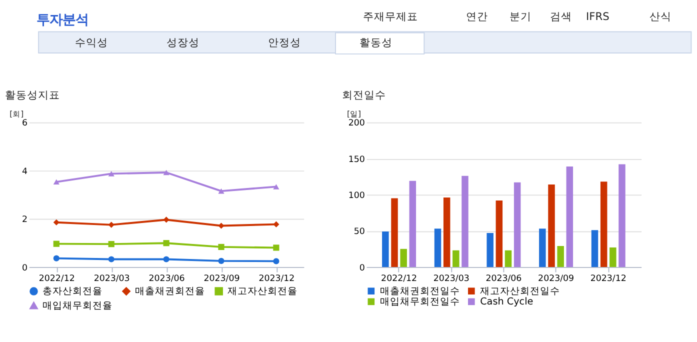 The height and width of the screenshot is (342, 697). What do you see at coordinates (359, 232) in the screenshot?
I see `y-tick-label: 50` at bounding box center [359, 232].